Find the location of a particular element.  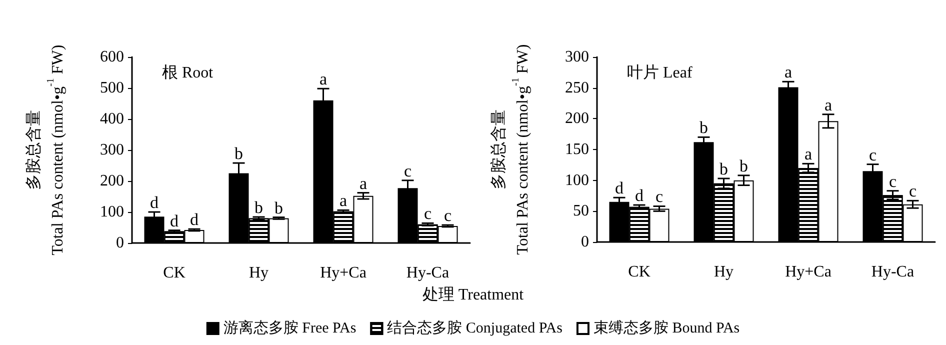

y-tick-label: 50 is located at coordinates (581, 211).